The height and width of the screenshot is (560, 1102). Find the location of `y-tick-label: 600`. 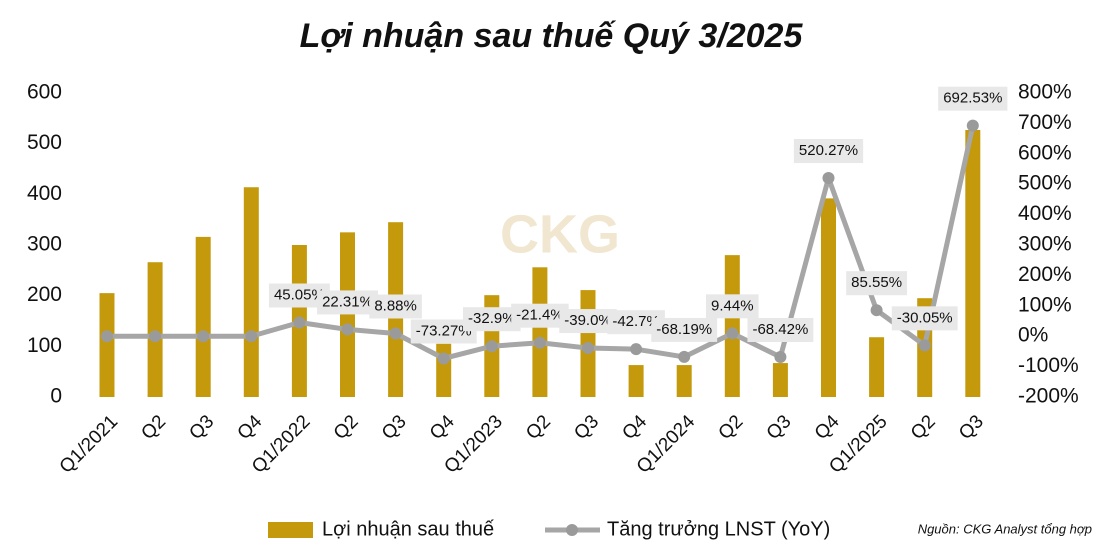

y-tick-label: 600 is located at coordinates (44, 92).